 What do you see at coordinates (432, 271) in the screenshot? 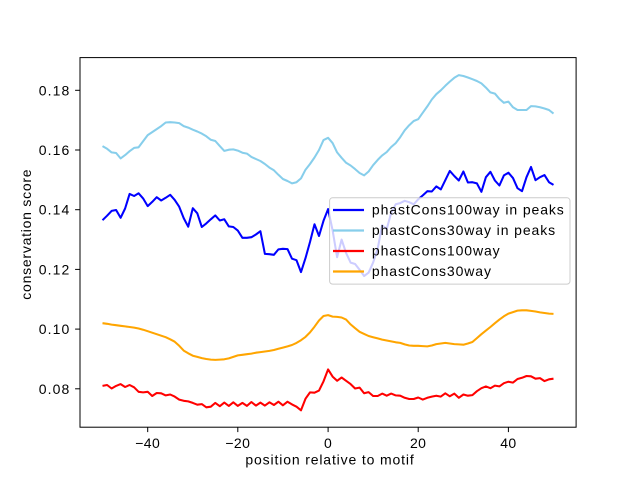
I see `svg-text: phastCons30way` at bounding box center [432, 271].